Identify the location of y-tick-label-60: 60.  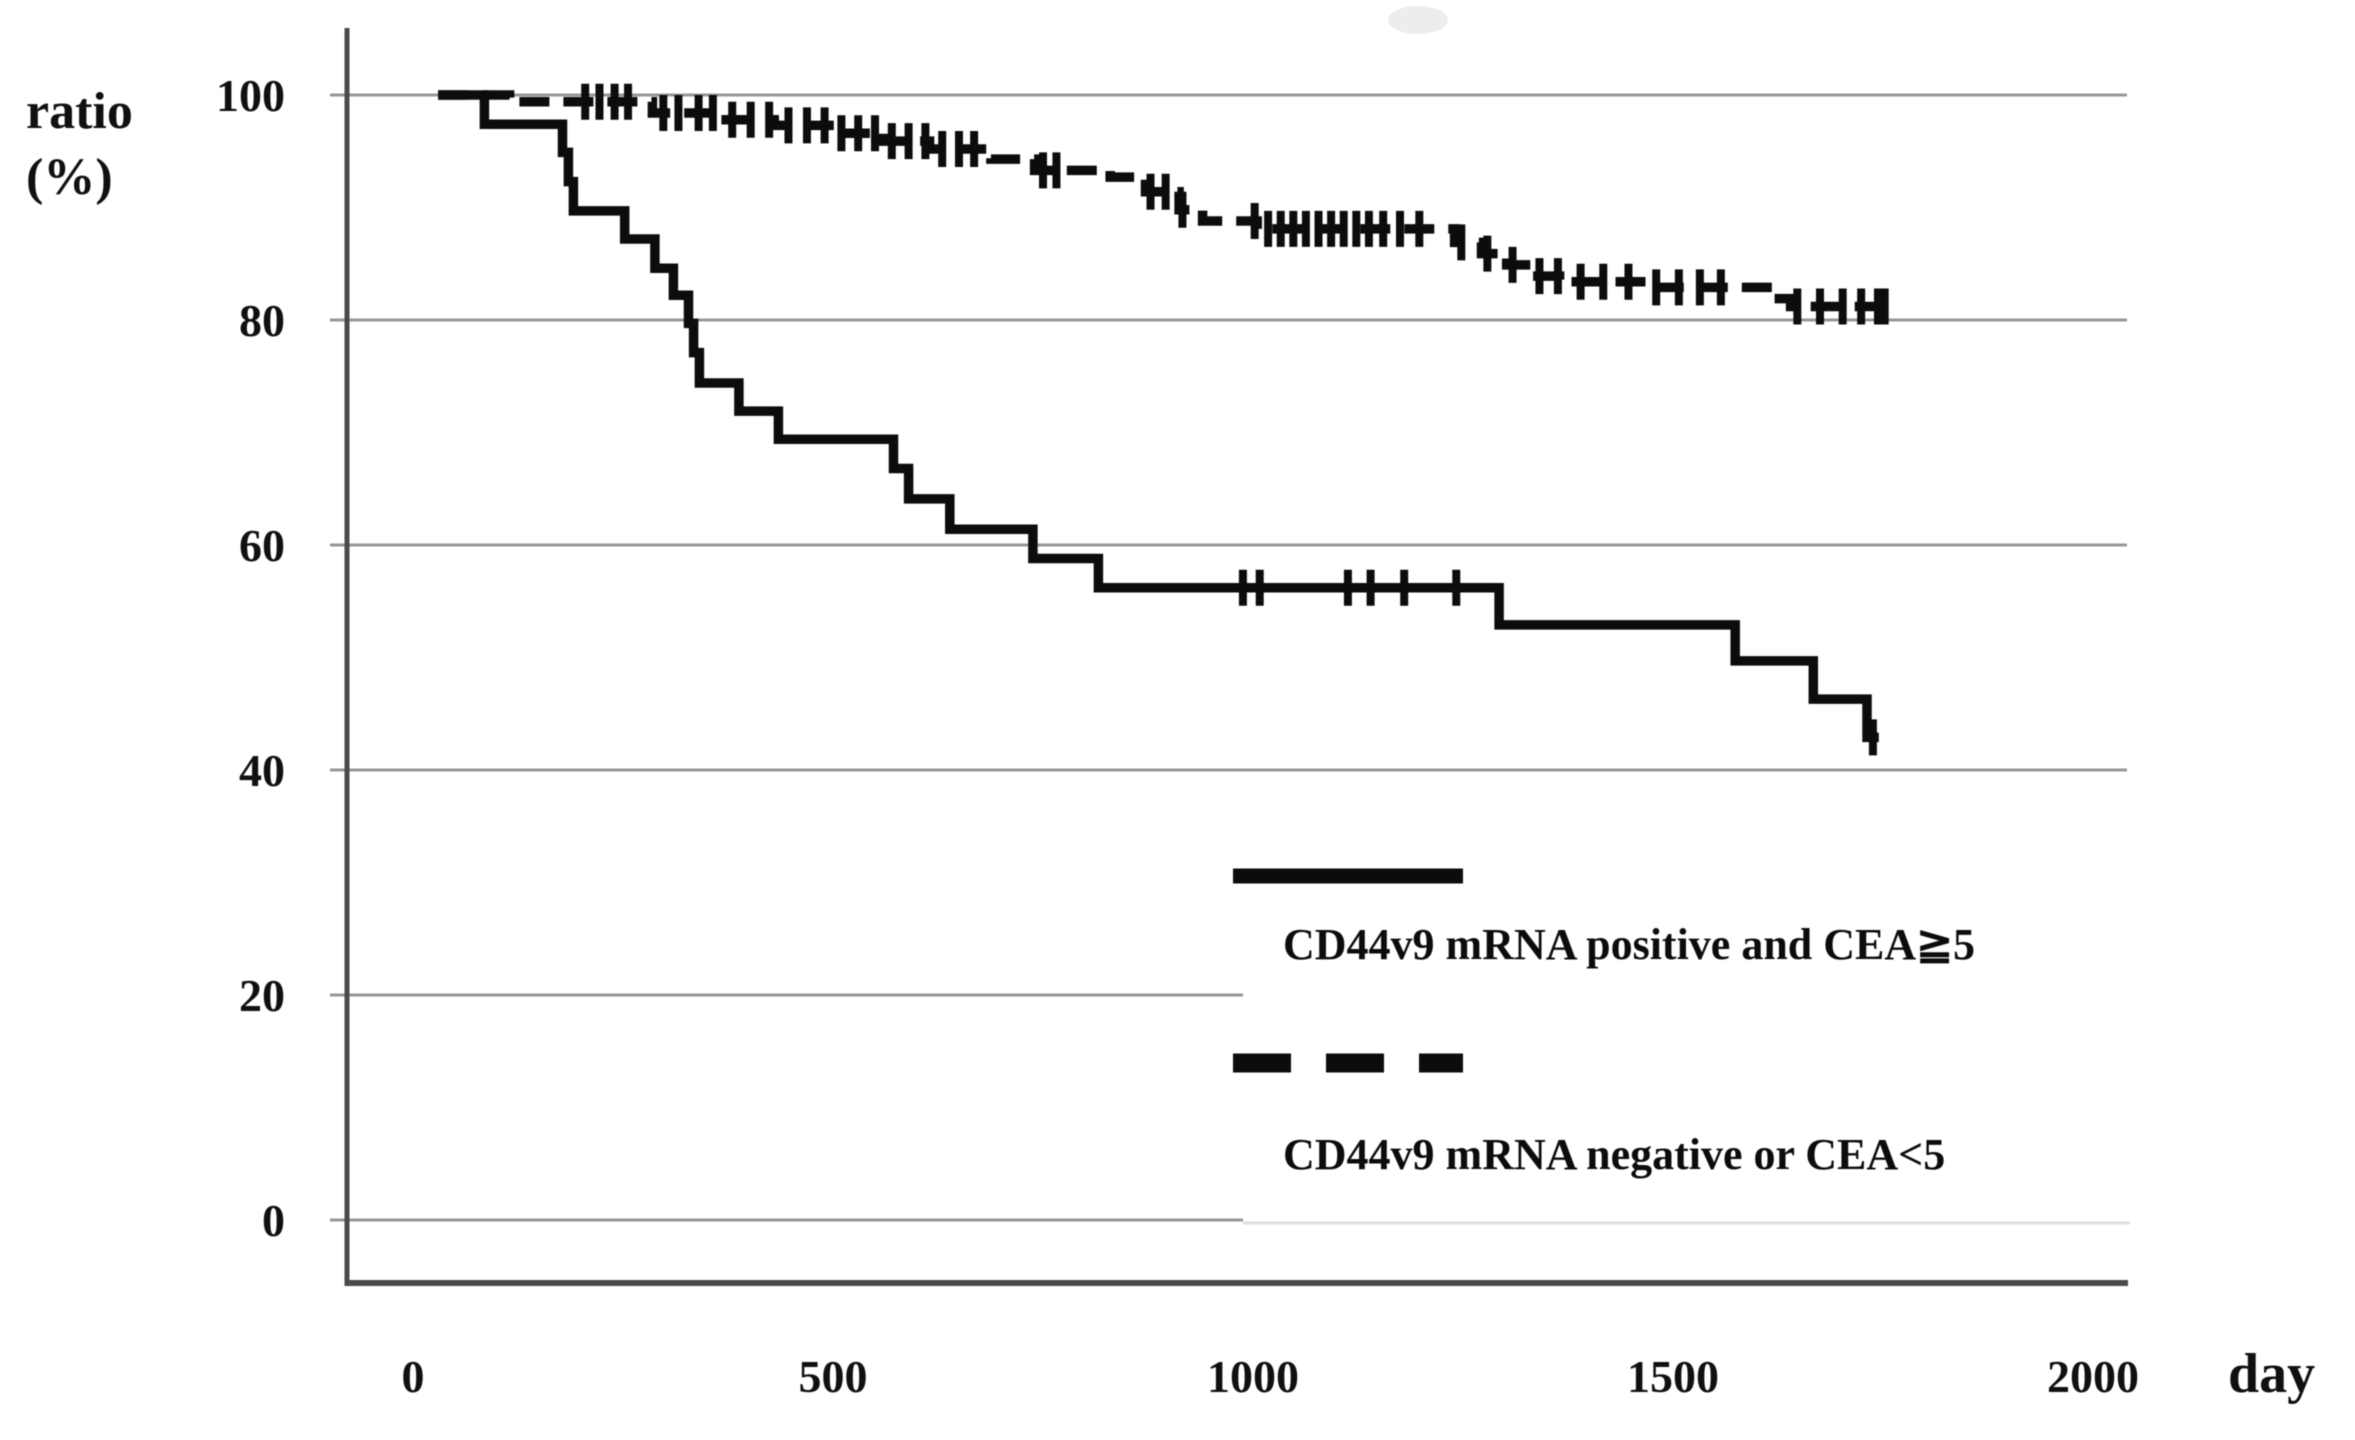
(262, 545).